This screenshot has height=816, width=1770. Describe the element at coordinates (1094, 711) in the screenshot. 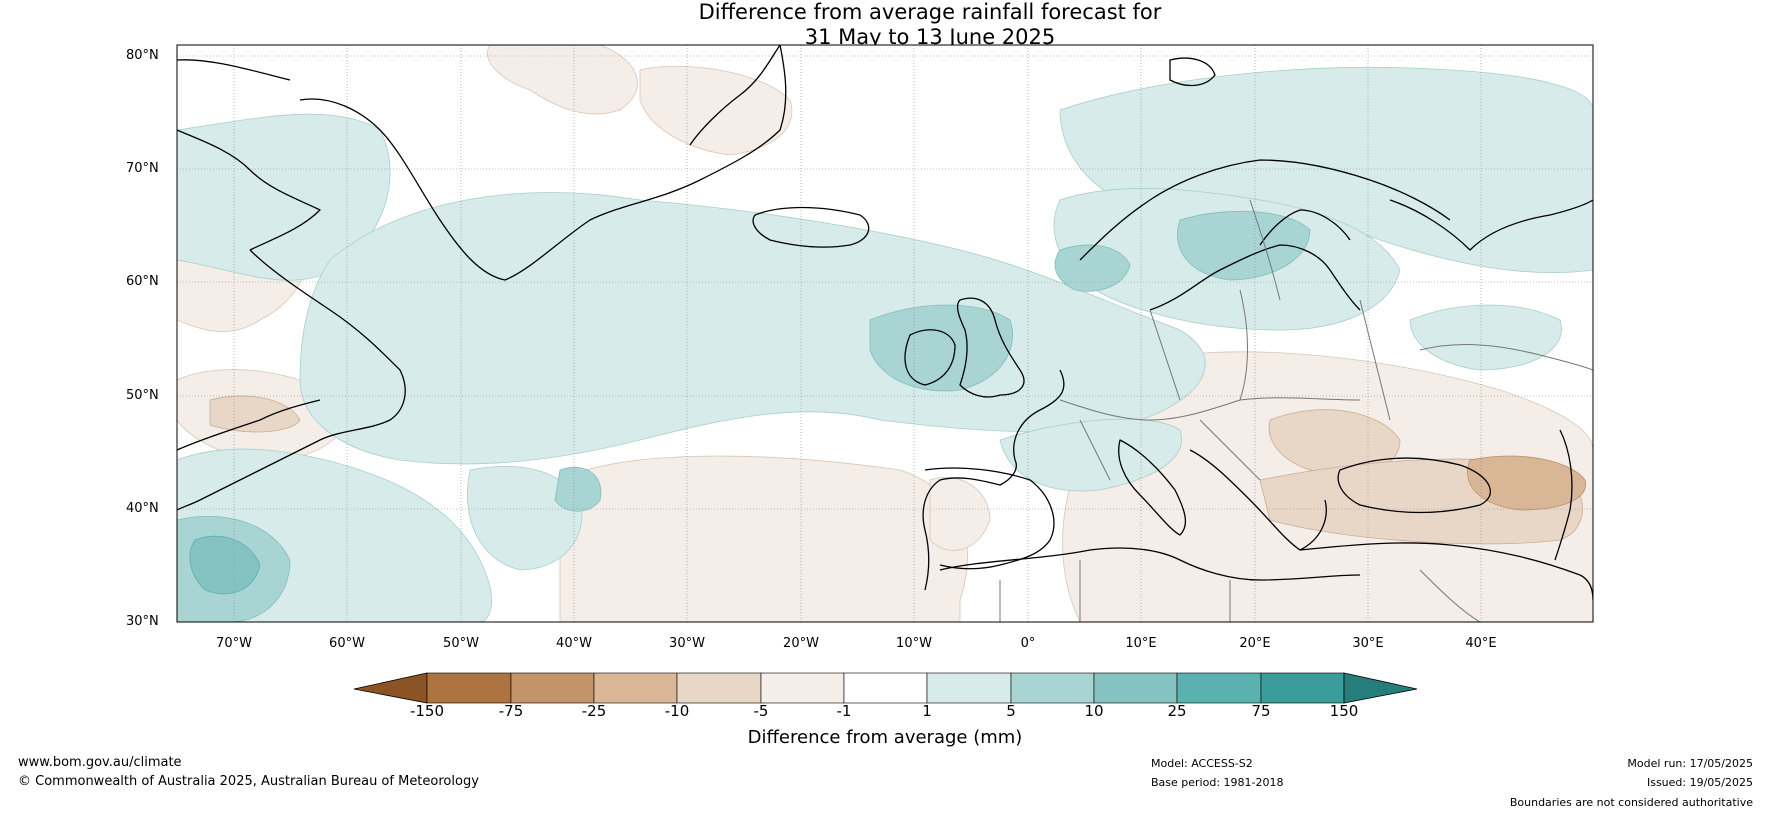

I see `colorbar-tick-label: 10` at that location.